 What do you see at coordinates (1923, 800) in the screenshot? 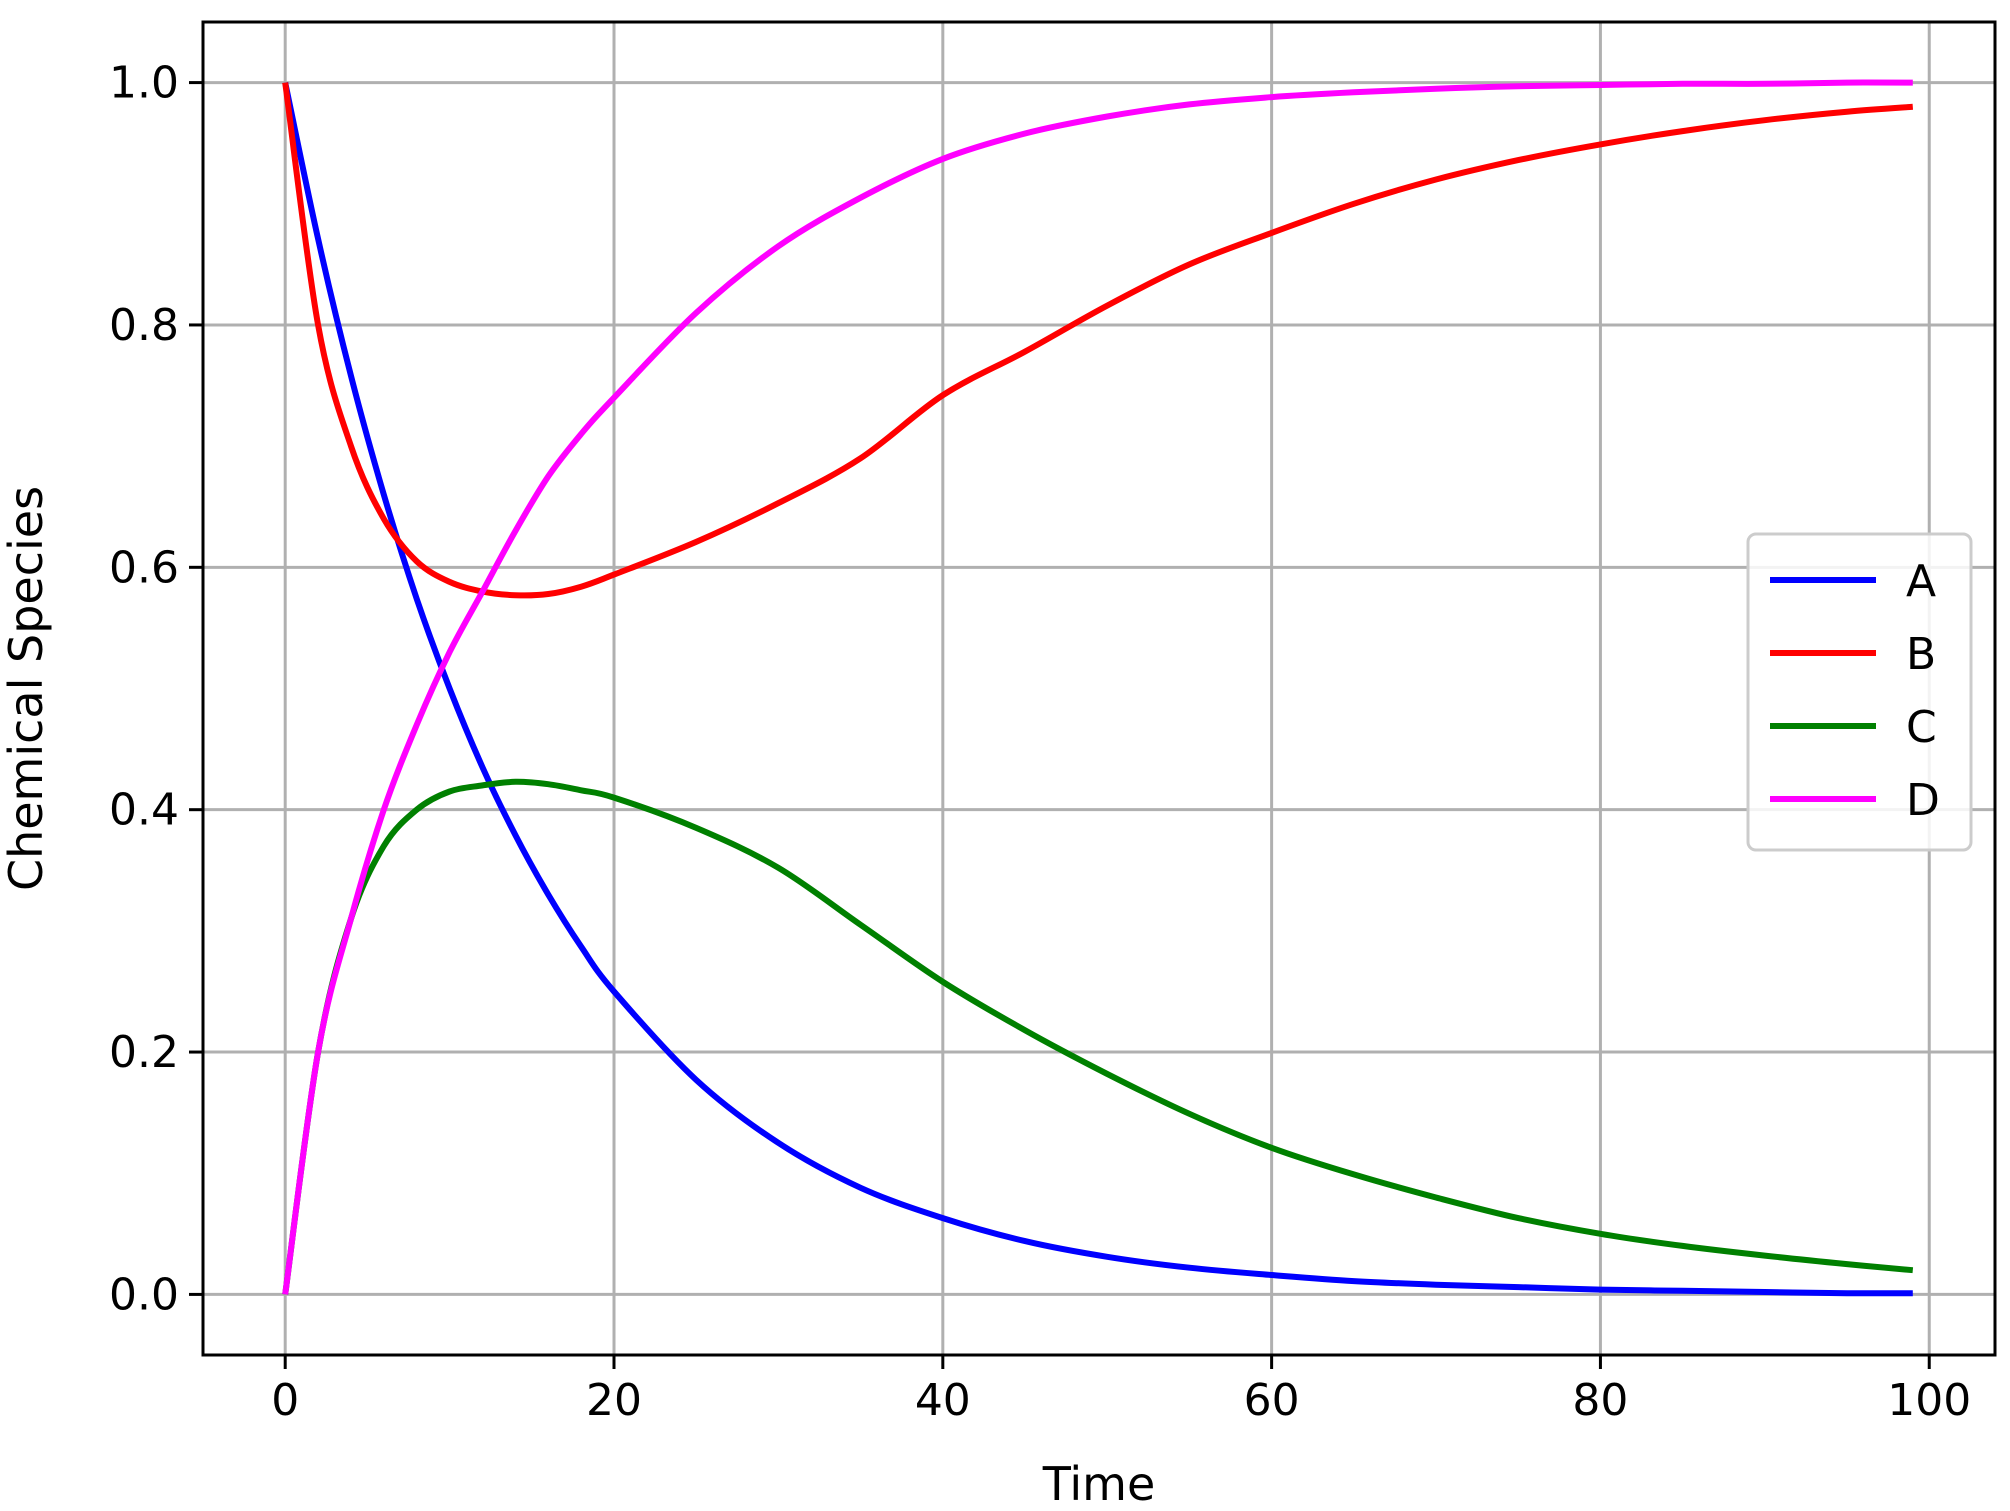
I see `legend-label-d: D` at bounding box center [1923, 800].